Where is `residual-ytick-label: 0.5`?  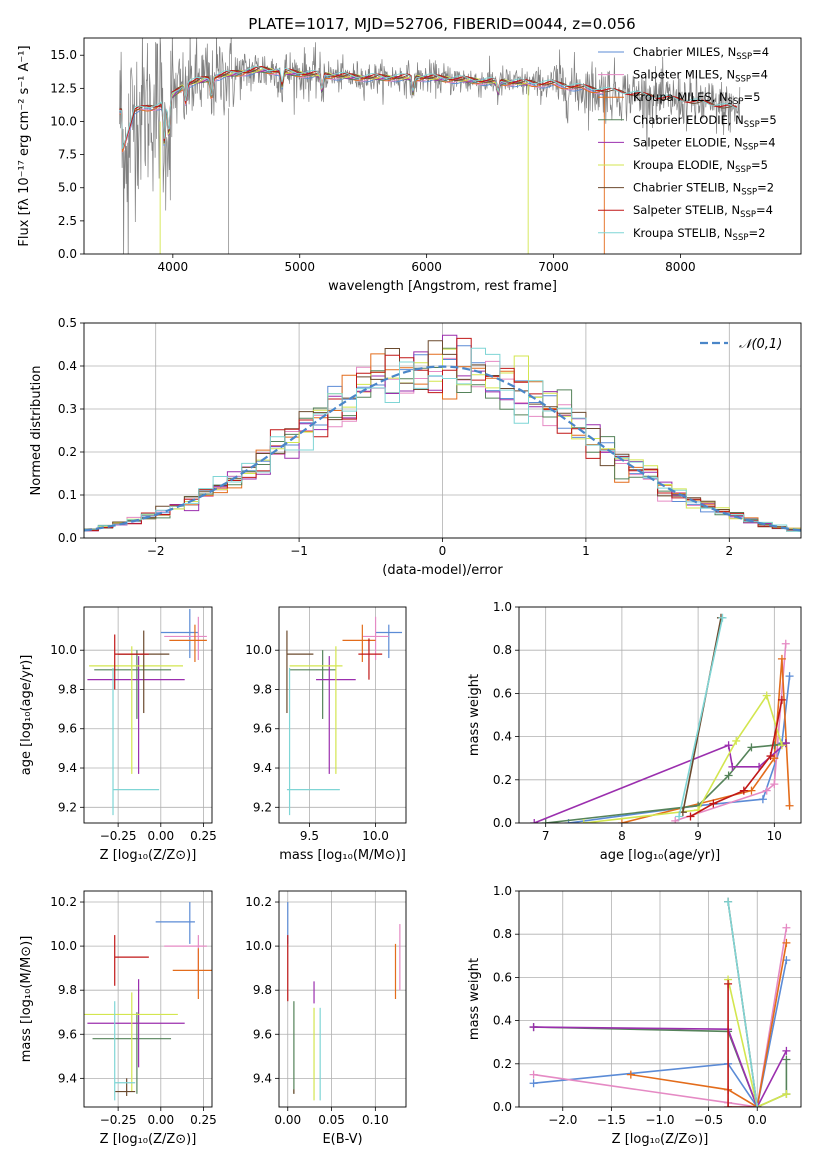
residual-ytick-label: 0.5 is located at coordinates (67, 323).